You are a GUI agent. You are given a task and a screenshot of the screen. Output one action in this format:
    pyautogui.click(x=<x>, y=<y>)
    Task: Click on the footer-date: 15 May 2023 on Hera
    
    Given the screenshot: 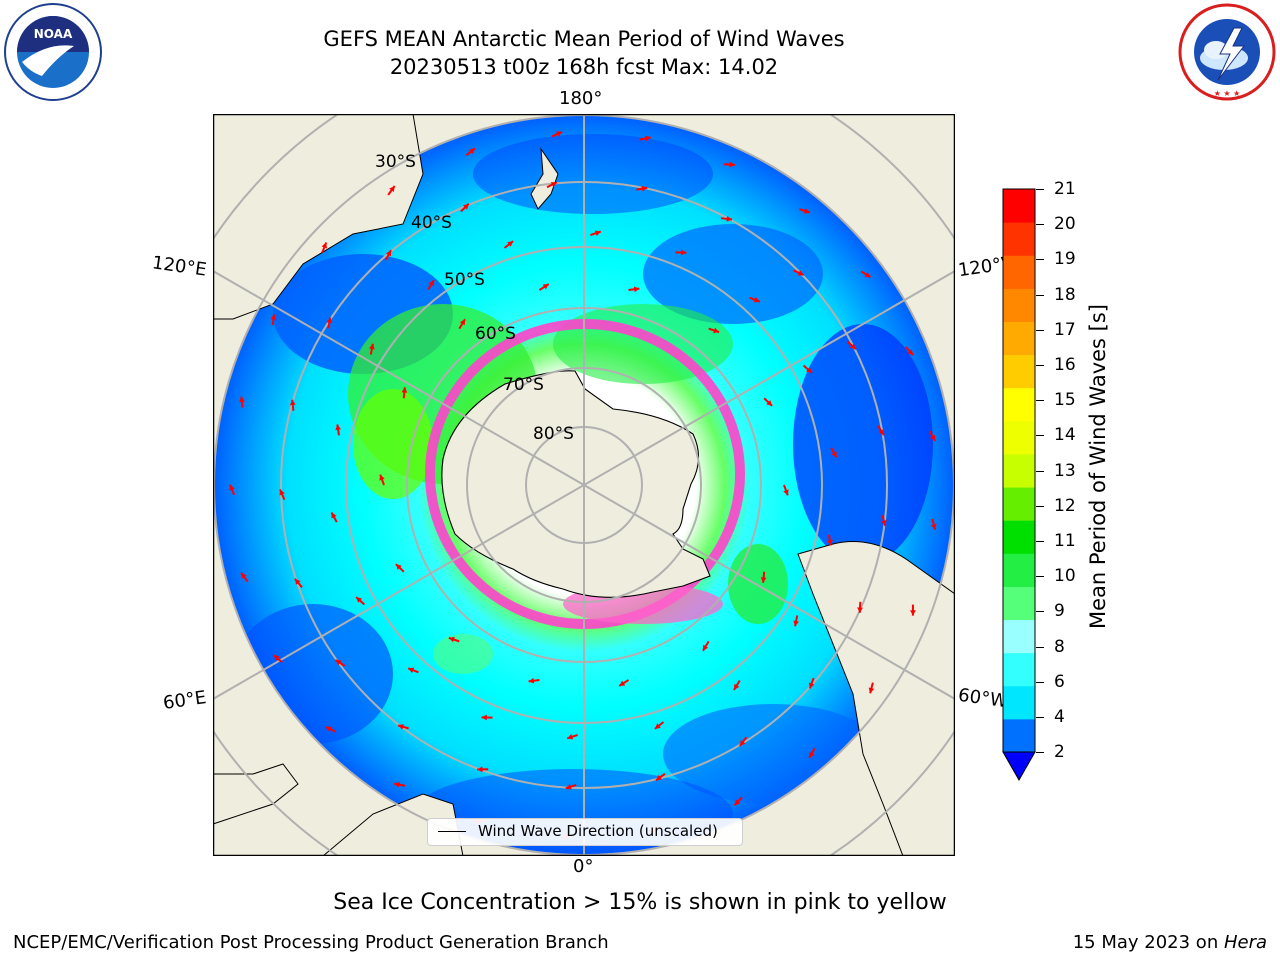 What is the action you would take?
    pyautogui.click(x=1170, y=942)
    